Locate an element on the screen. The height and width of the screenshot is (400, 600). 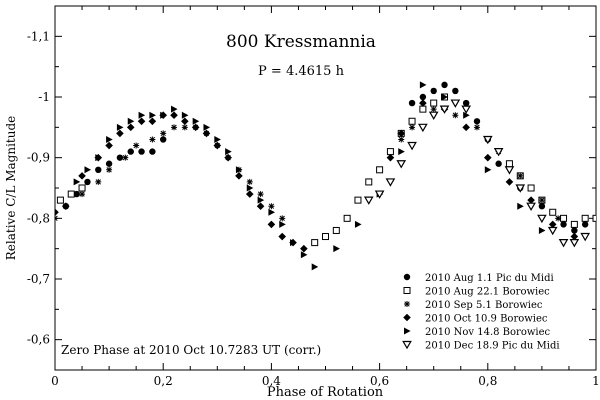
legend-label: 2010 Oct 10.9 Borowiec is located at coordinates (486, 319).